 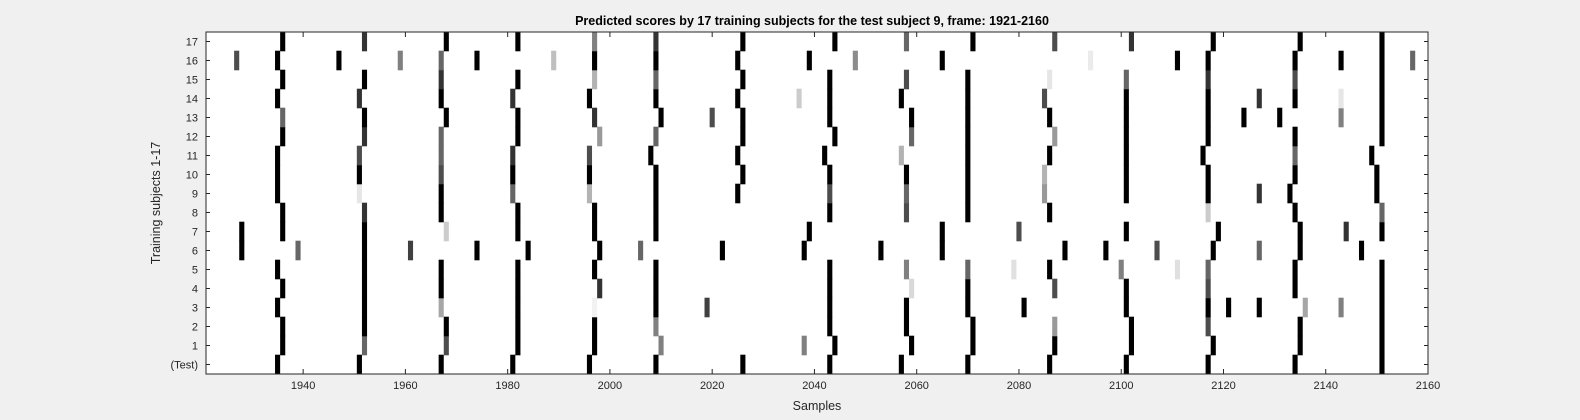 I want to click on y-tick-label: 10, so click(x=192, y=176).